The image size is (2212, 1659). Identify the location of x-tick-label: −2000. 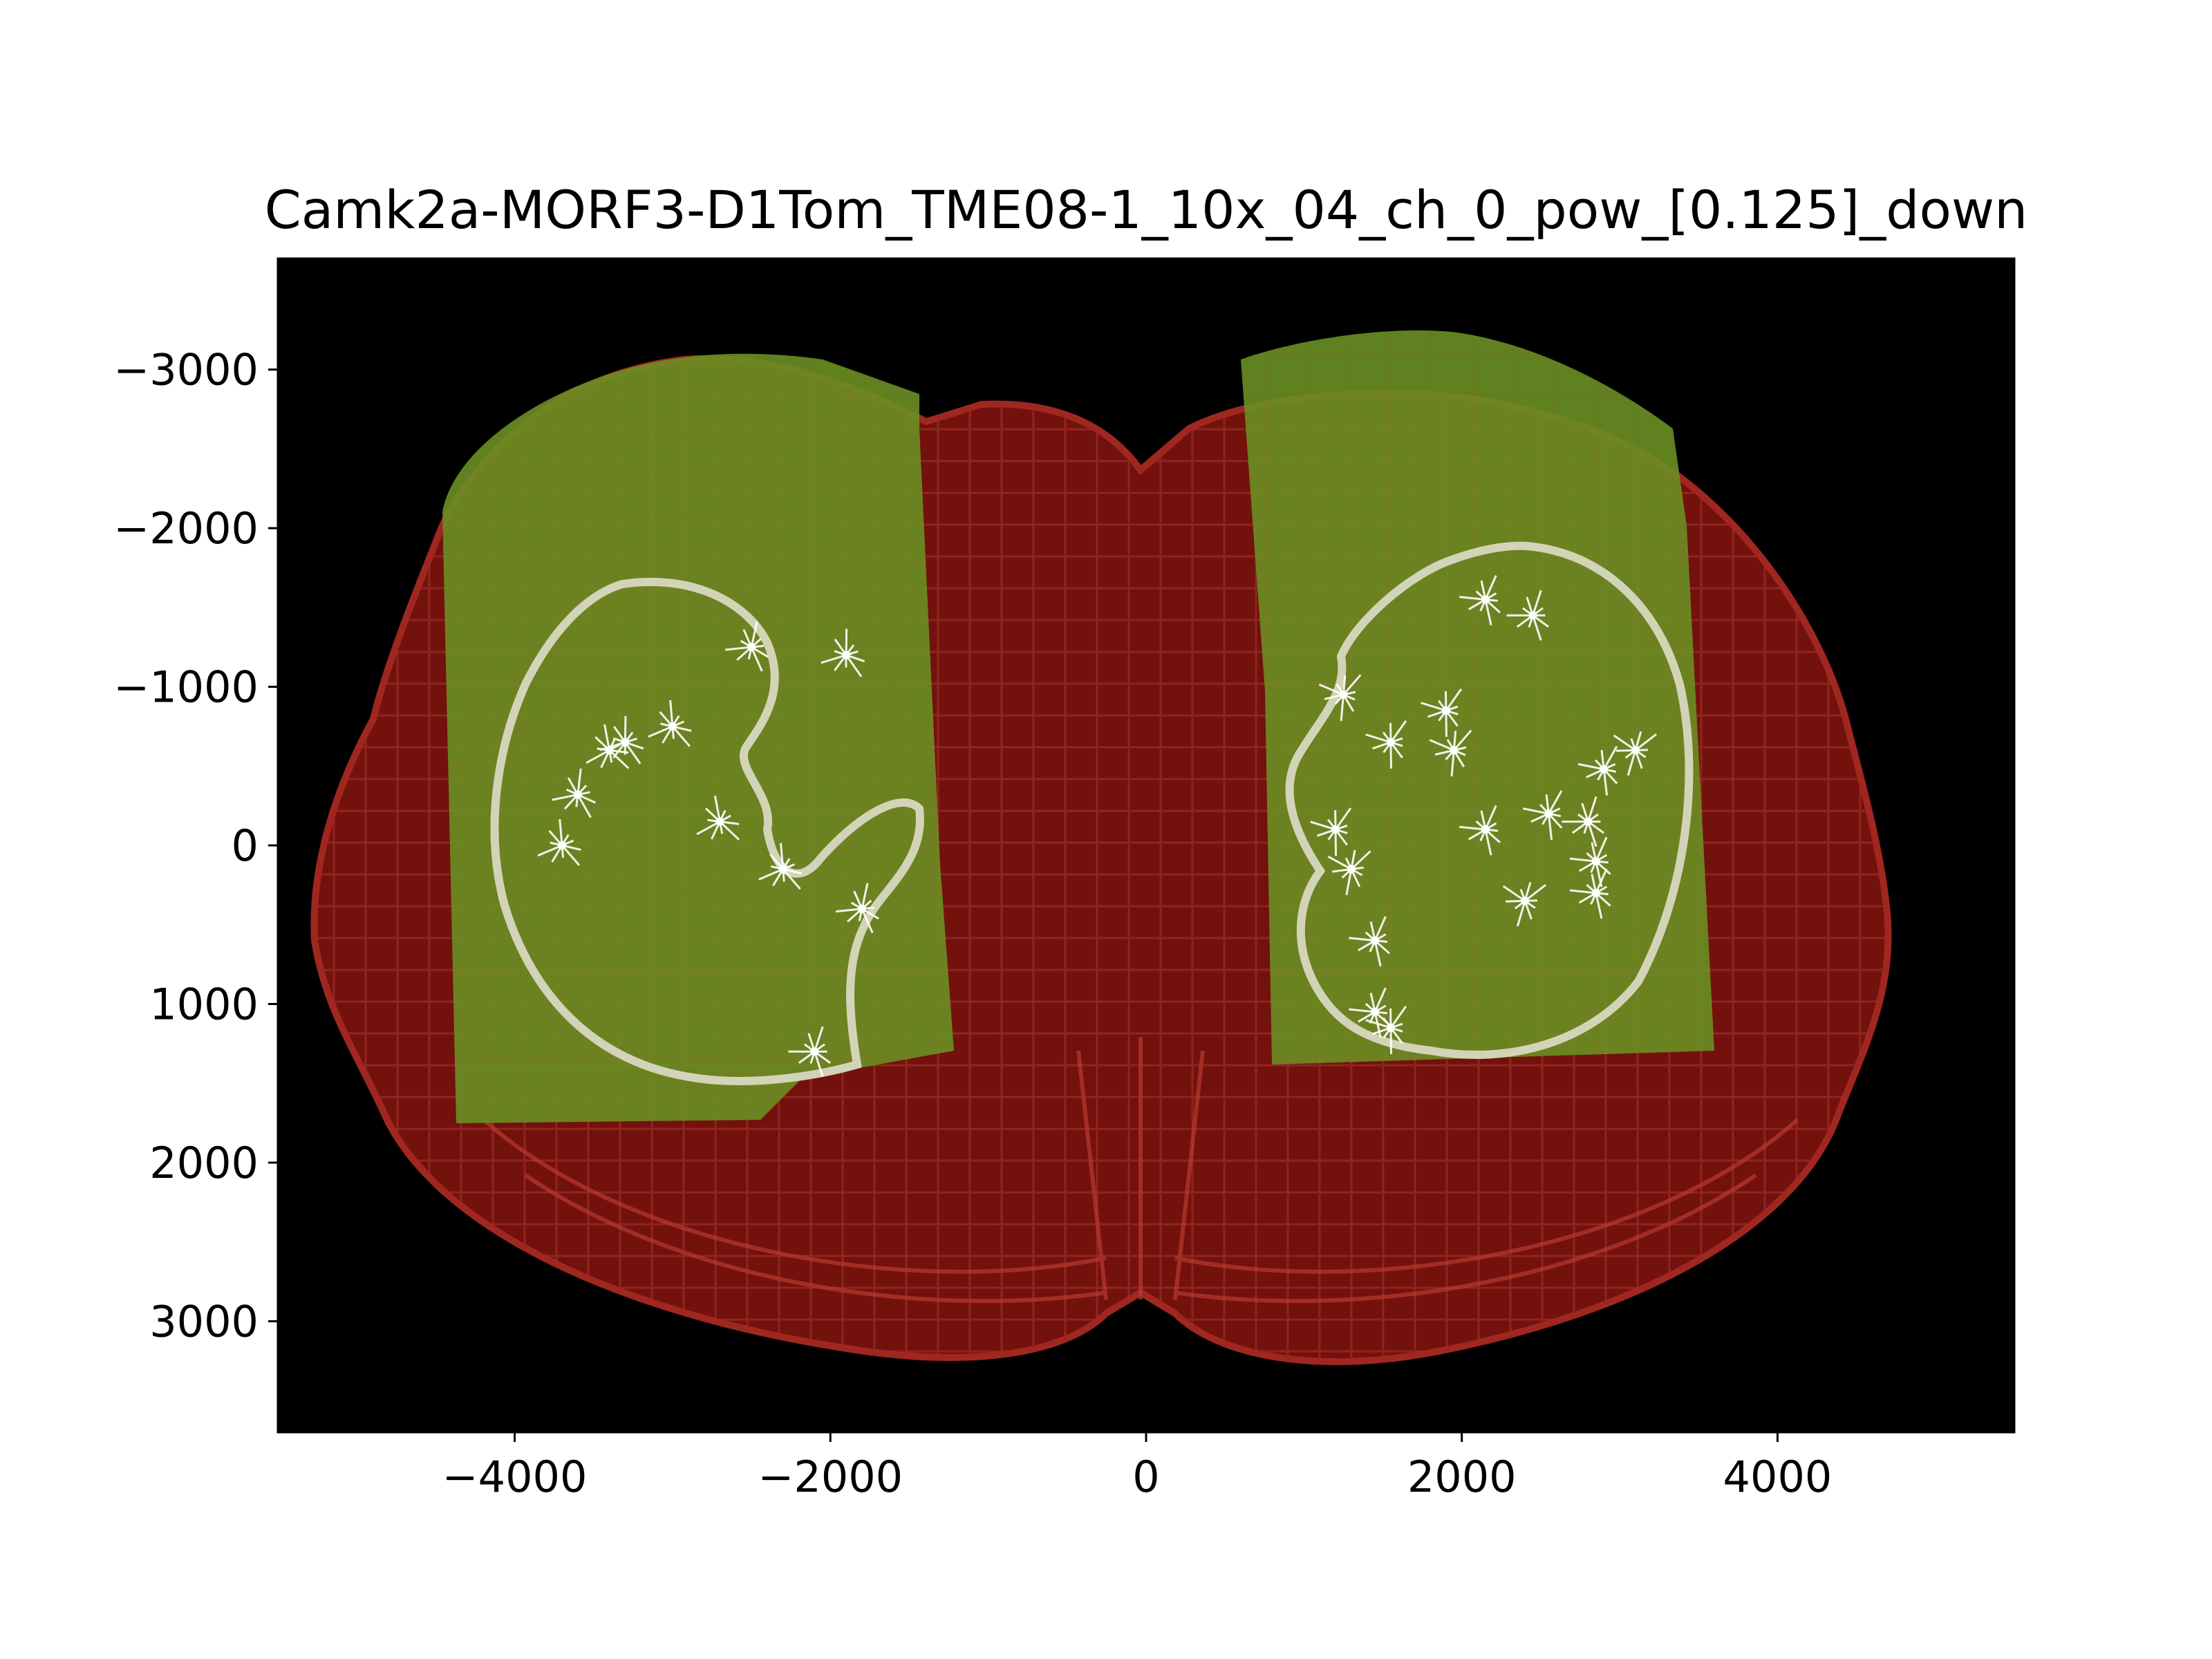
(831, 1477).